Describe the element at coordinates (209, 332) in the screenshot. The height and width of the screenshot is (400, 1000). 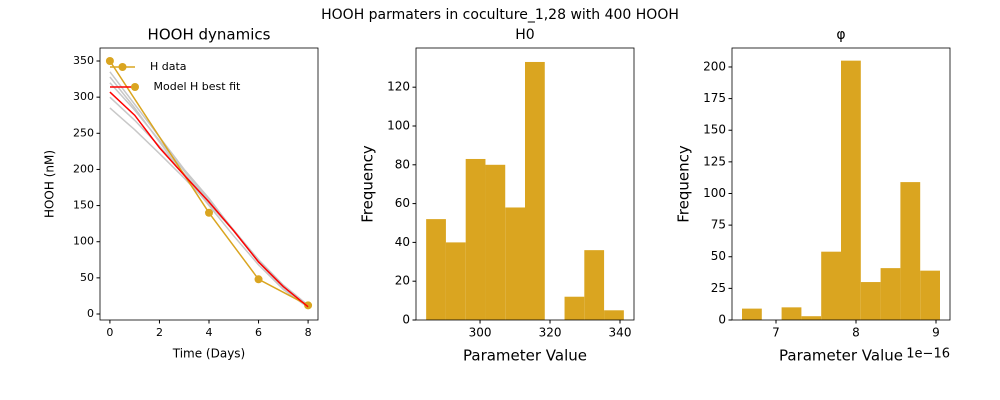
I see `x-tick-label: 4` at that location.